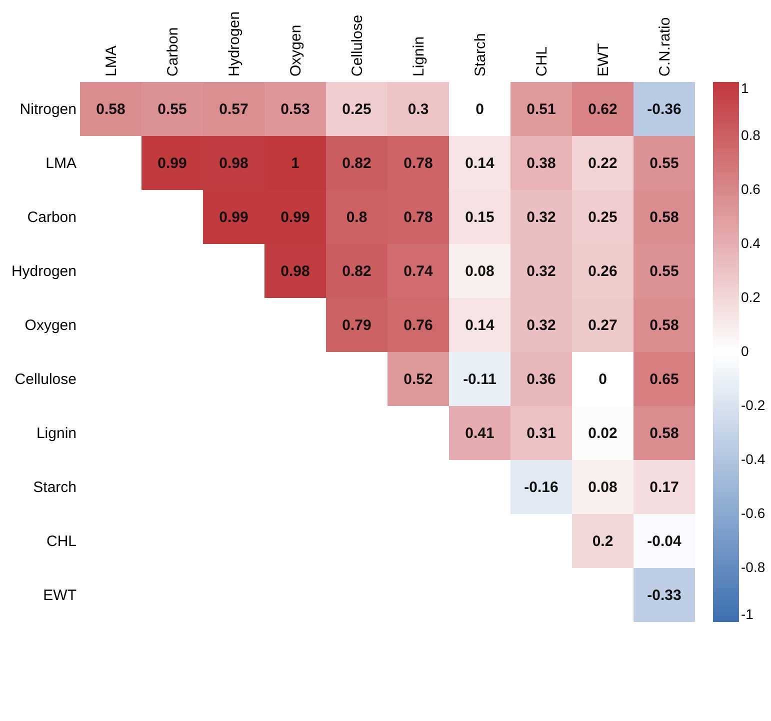 Image resolution: width=771 pixels, height=721 pixels. I want to click on color-bar-label: -0.8, so click(753, 567).